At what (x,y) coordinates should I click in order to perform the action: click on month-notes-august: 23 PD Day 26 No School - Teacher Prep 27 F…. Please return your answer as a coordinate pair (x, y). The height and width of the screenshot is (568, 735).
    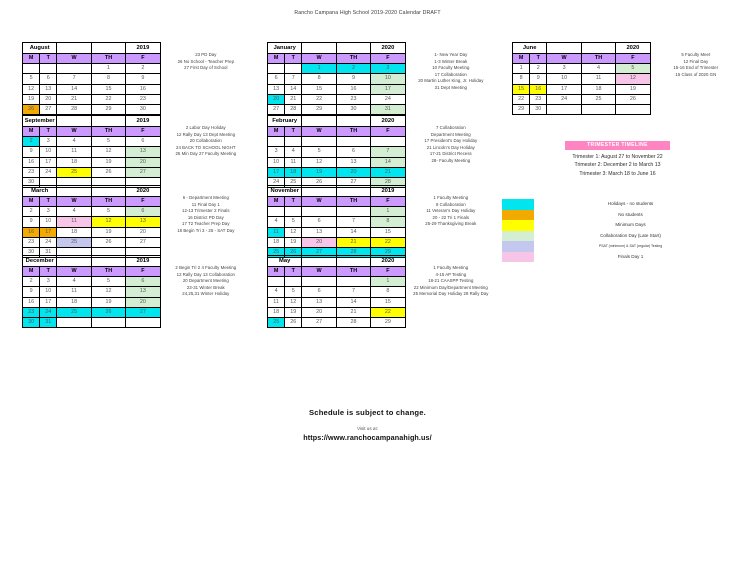
    Looking at the image, I should click on (206, 57).